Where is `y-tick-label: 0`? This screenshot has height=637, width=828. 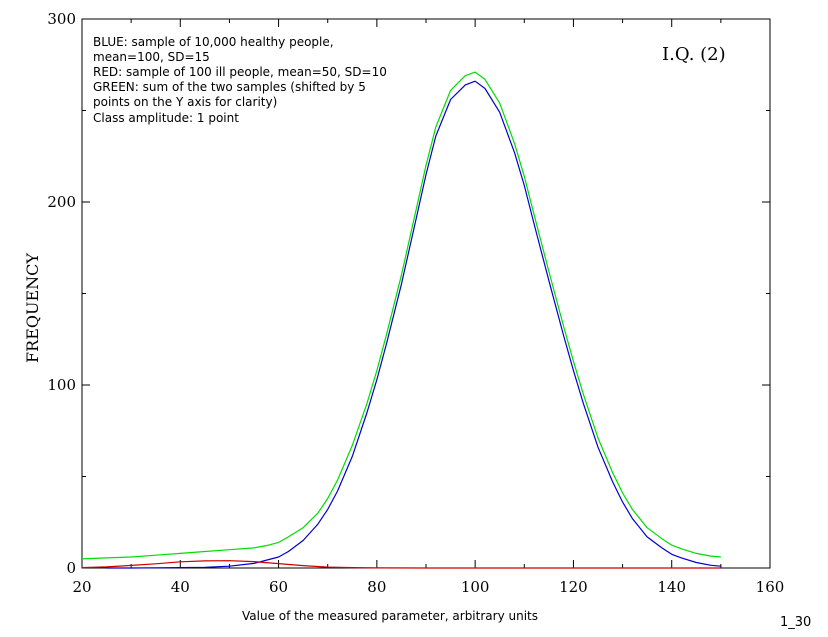 y-tick-label: 0 is located at coordinates (71, 568).